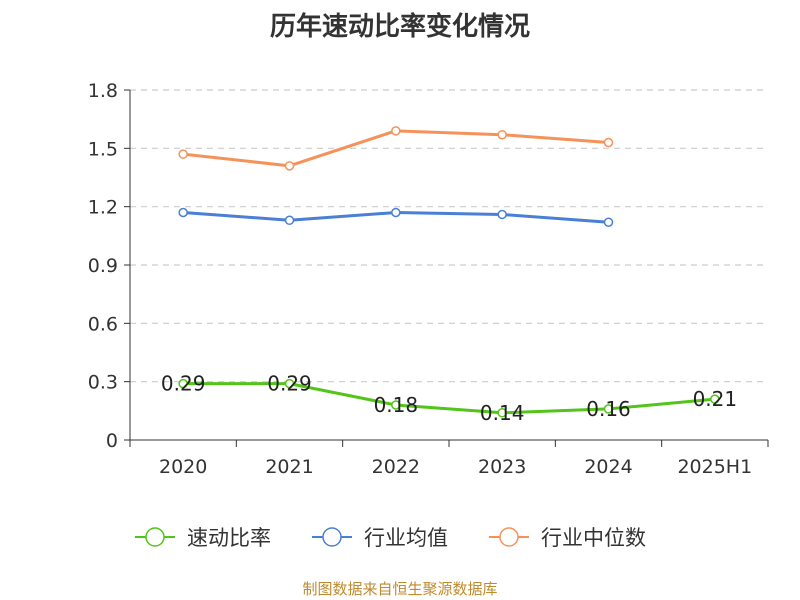 Image resolution: width=800 pixels, height=600 pixels. I want to click on y-tick-label: 1.5, so click(103, 149).